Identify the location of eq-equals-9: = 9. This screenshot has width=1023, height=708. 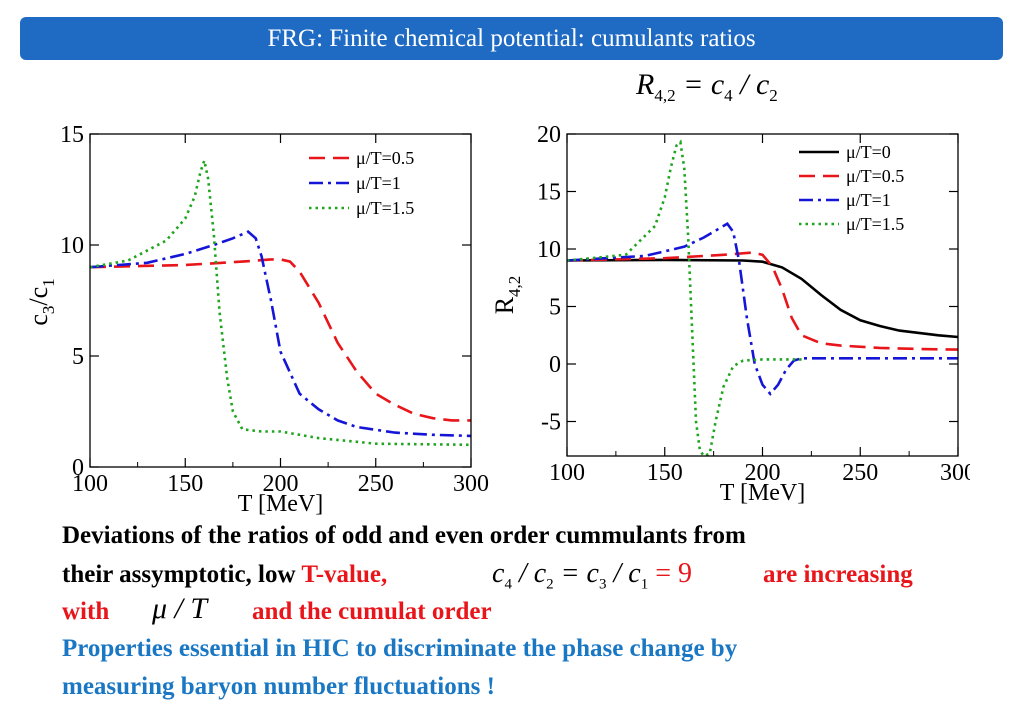
(670, 573).